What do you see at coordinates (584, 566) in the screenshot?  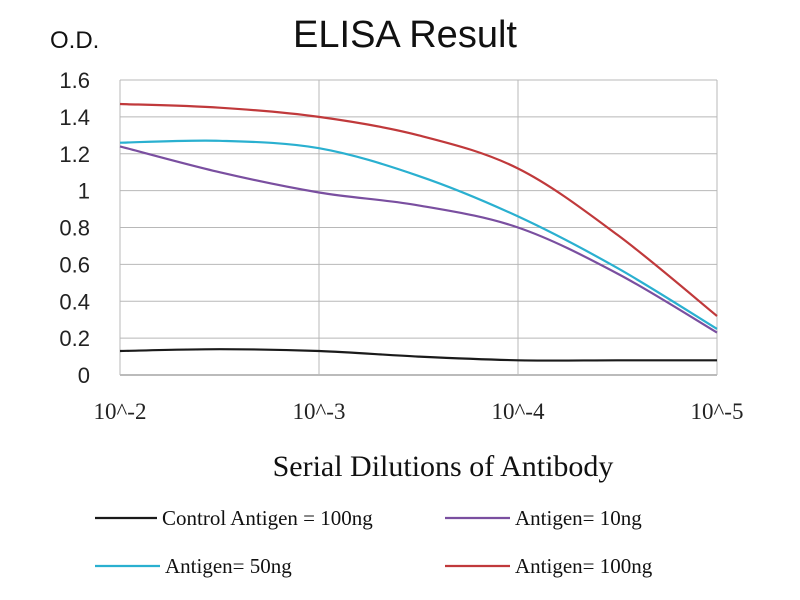 I see `legend-label-antigen-100ng: Antigen= 100ng` at bounding box center [584, 566].